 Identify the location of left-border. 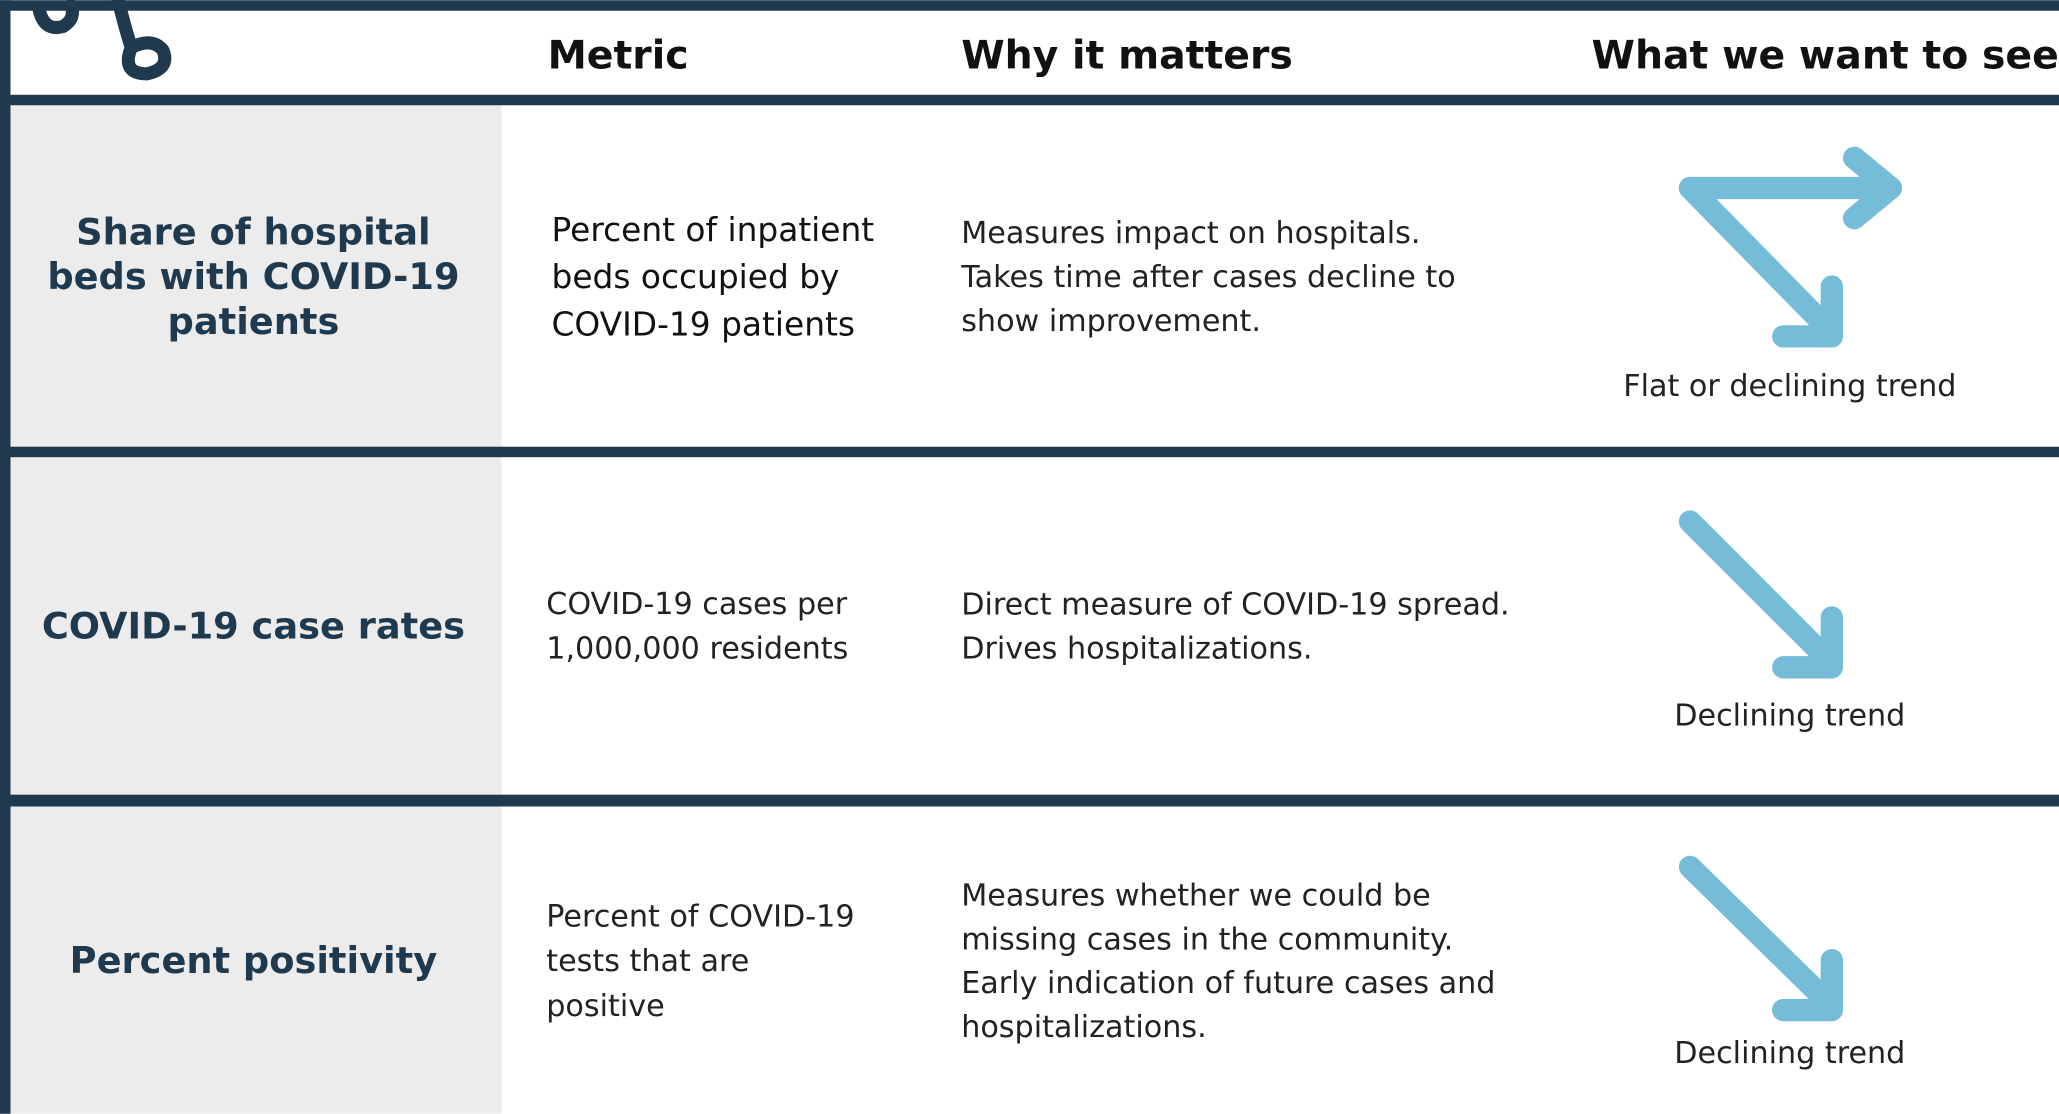
(5, 557).